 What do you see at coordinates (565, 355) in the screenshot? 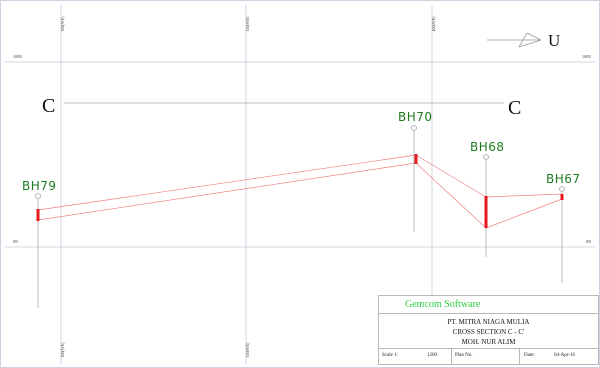
I see `date-value: 04-Apr-16` at bounding box center [565, 355].